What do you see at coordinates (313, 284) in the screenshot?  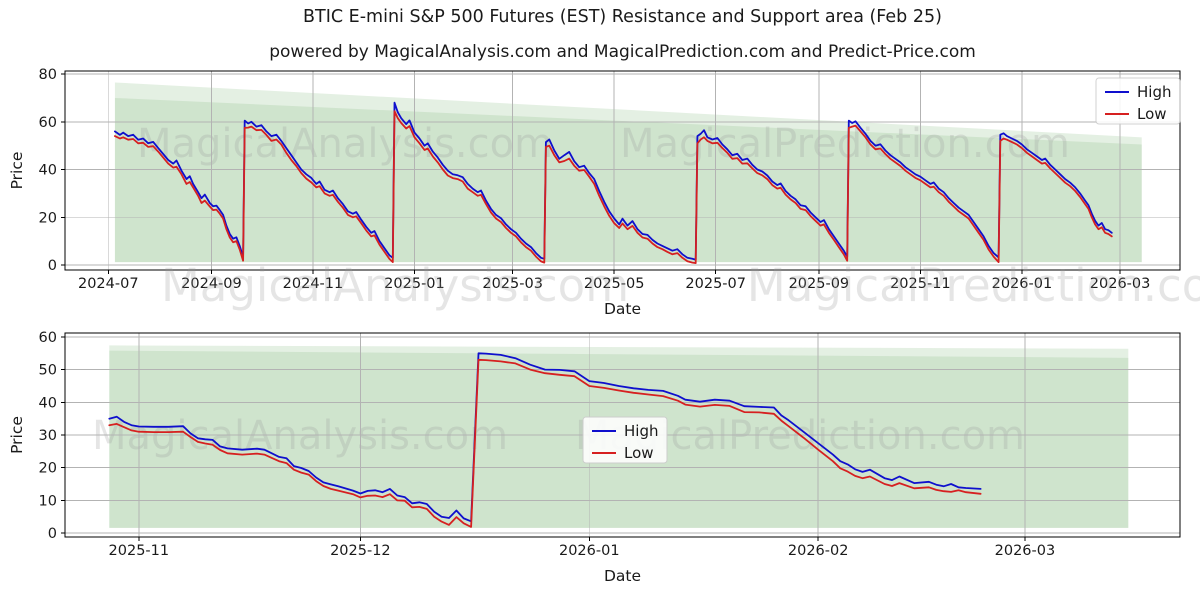 I see `x-tick-label: 2024-11` at bounding box center [313, 284].